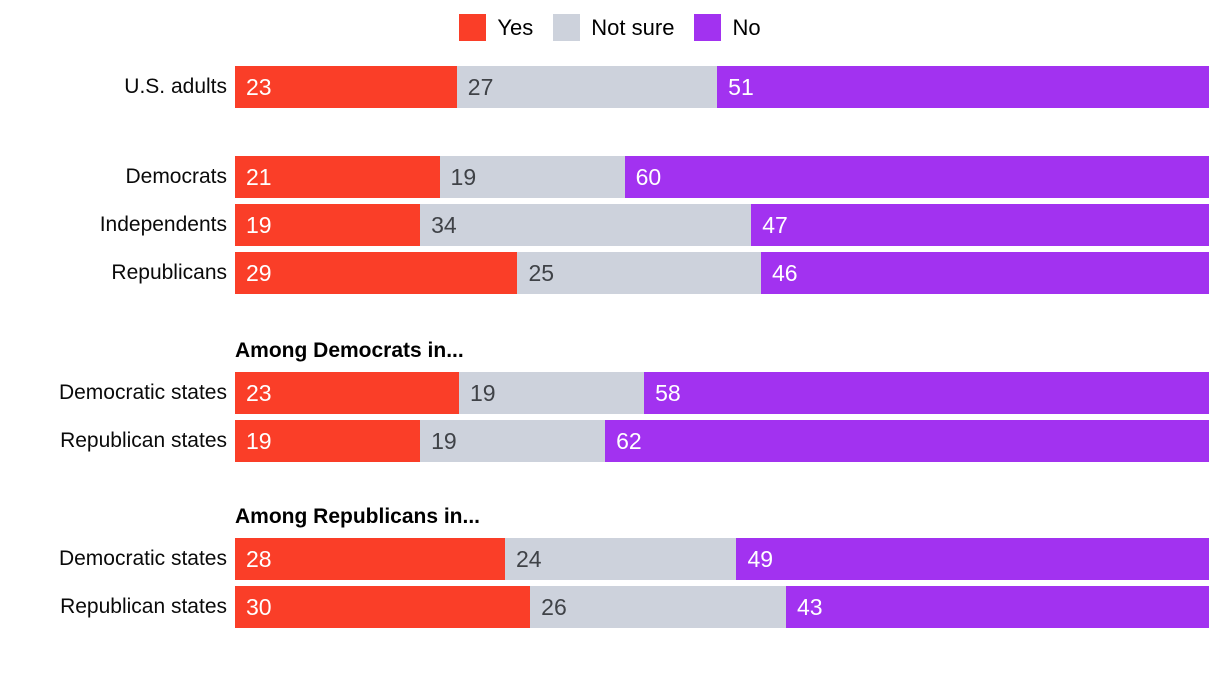  What do you see at coordinates (984, 273) in the screenshot?
I see `bar-segment-no: 46` at bounding box center [984, 273].